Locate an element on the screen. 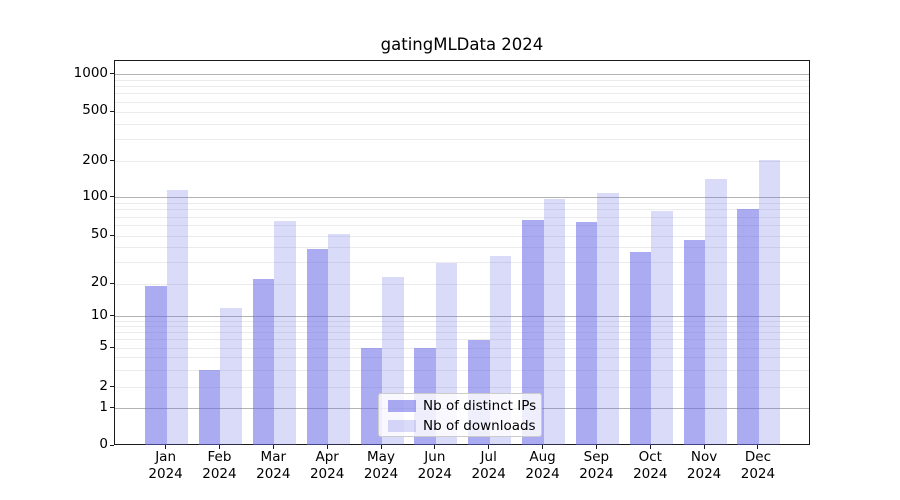 The image size is (900, 500). x-tick-aug is located at coordinates (543, 447).